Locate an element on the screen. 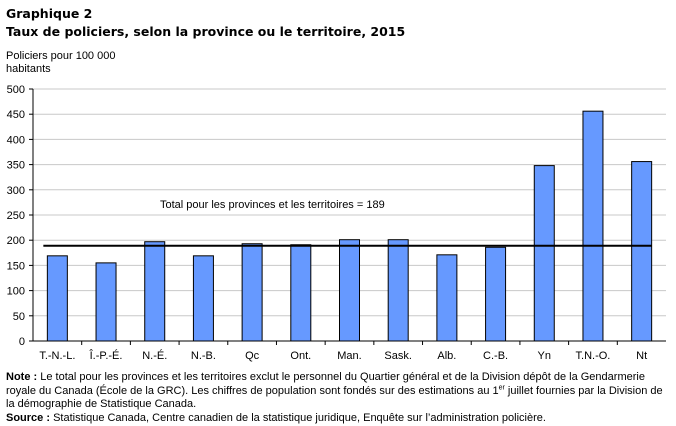 The height and width of the screenshot is (426, 676). y-tick-label: 250 is located at coordinates (16, 216).